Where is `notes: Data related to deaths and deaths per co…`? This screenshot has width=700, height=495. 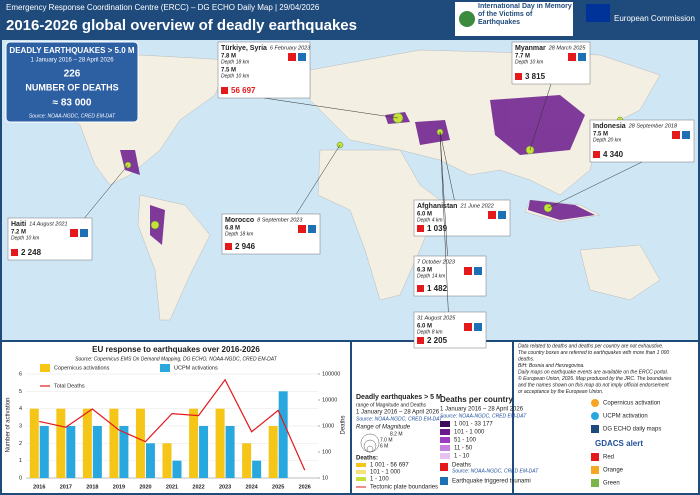 notes: Data related to deaths and deaths per co… is located at coordinates (595, 369).